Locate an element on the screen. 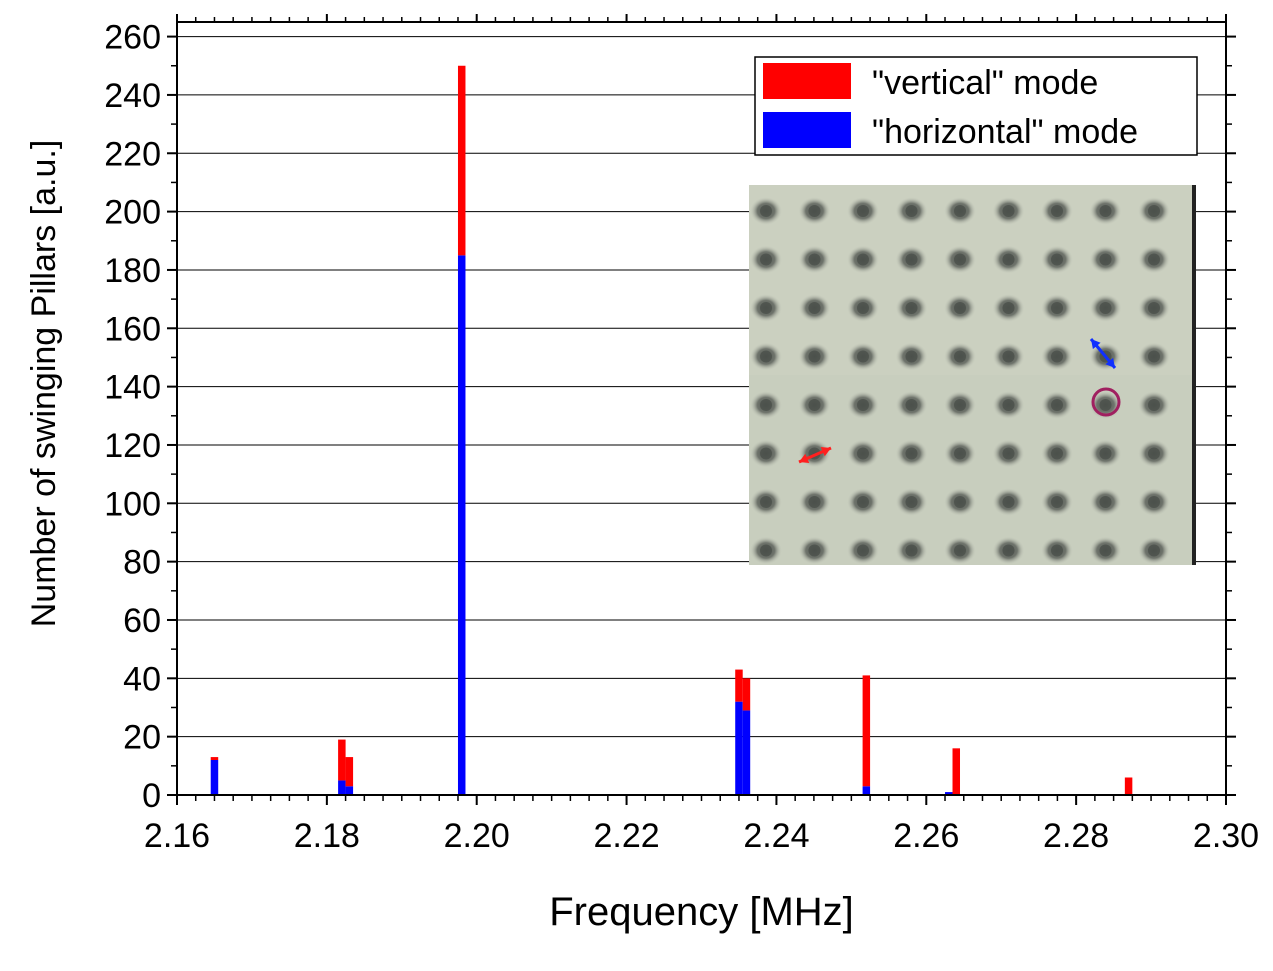 The height and width of the screenshot is (971, 1273). highlight-circle is located at coordinates (1106, 402).